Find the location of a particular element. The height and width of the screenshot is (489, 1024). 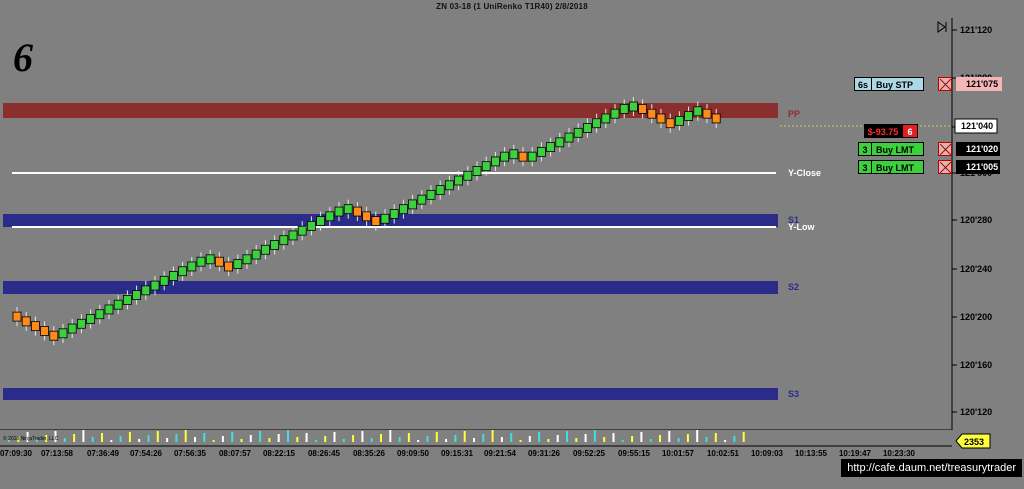

collapse-right-icon is located at coordinates (942, 27).